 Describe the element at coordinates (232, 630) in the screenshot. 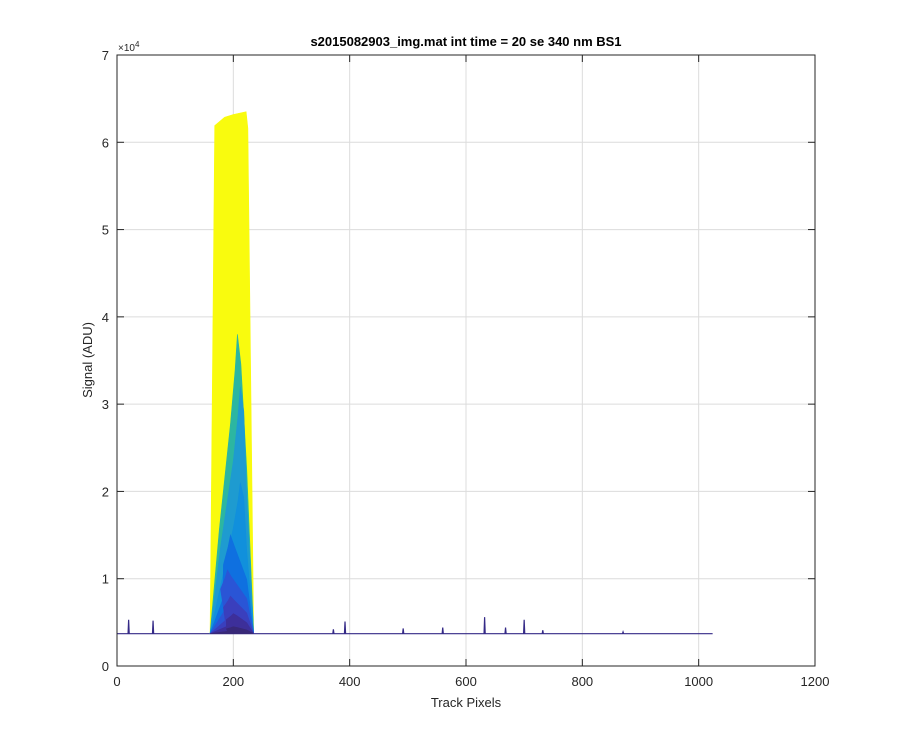

I see `area-series` at that location.